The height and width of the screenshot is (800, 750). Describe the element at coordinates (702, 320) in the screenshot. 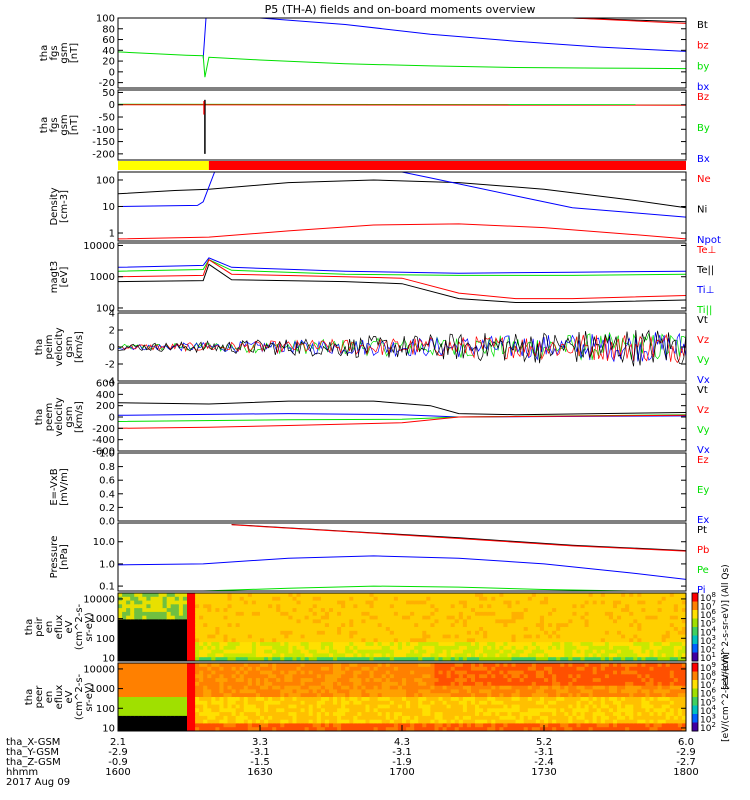

I see `legend-Vt: Vt` at that location.